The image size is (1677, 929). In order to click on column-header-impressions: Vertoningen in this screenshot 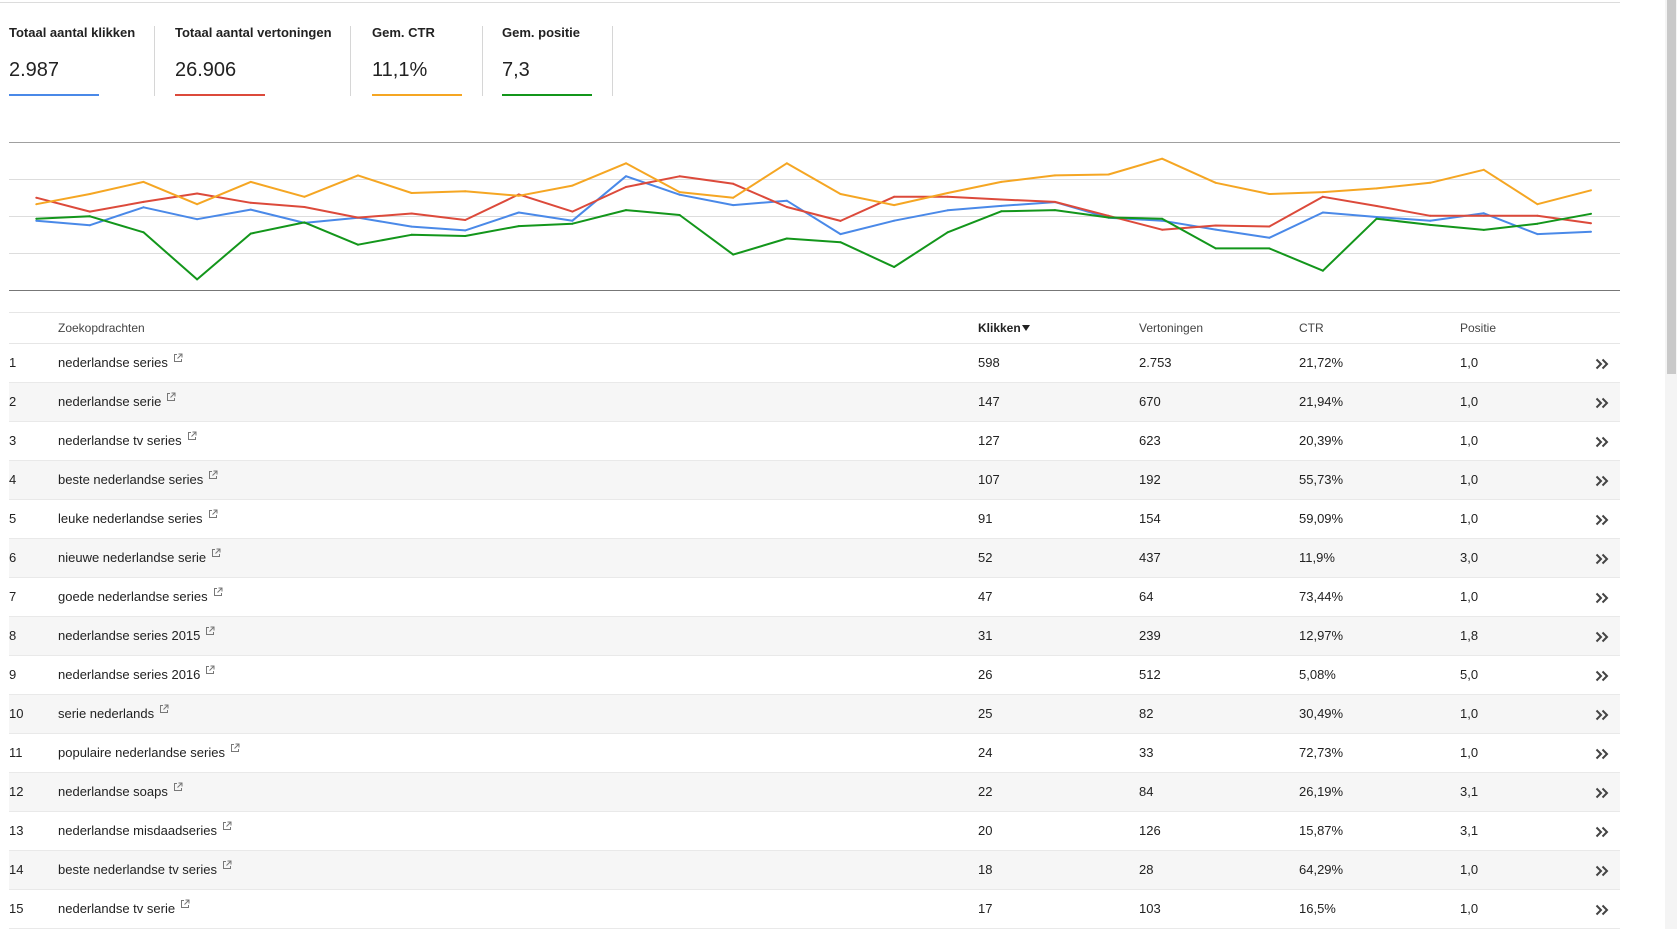, I will do `click(1171, 328)`.